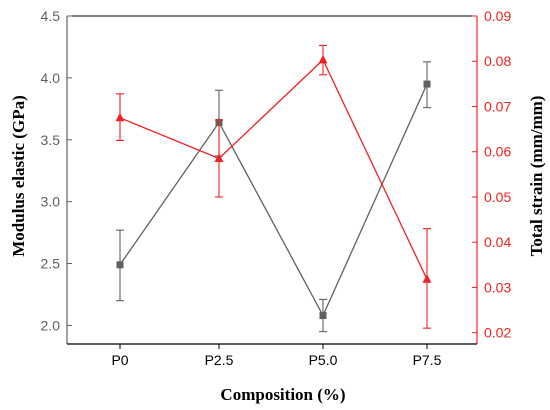 The image size is (550, 410). What do you see at coordinates (219, 360) in the screenshot?
I see `x-tick-label: P2.5` at bounding box center [219, 360].